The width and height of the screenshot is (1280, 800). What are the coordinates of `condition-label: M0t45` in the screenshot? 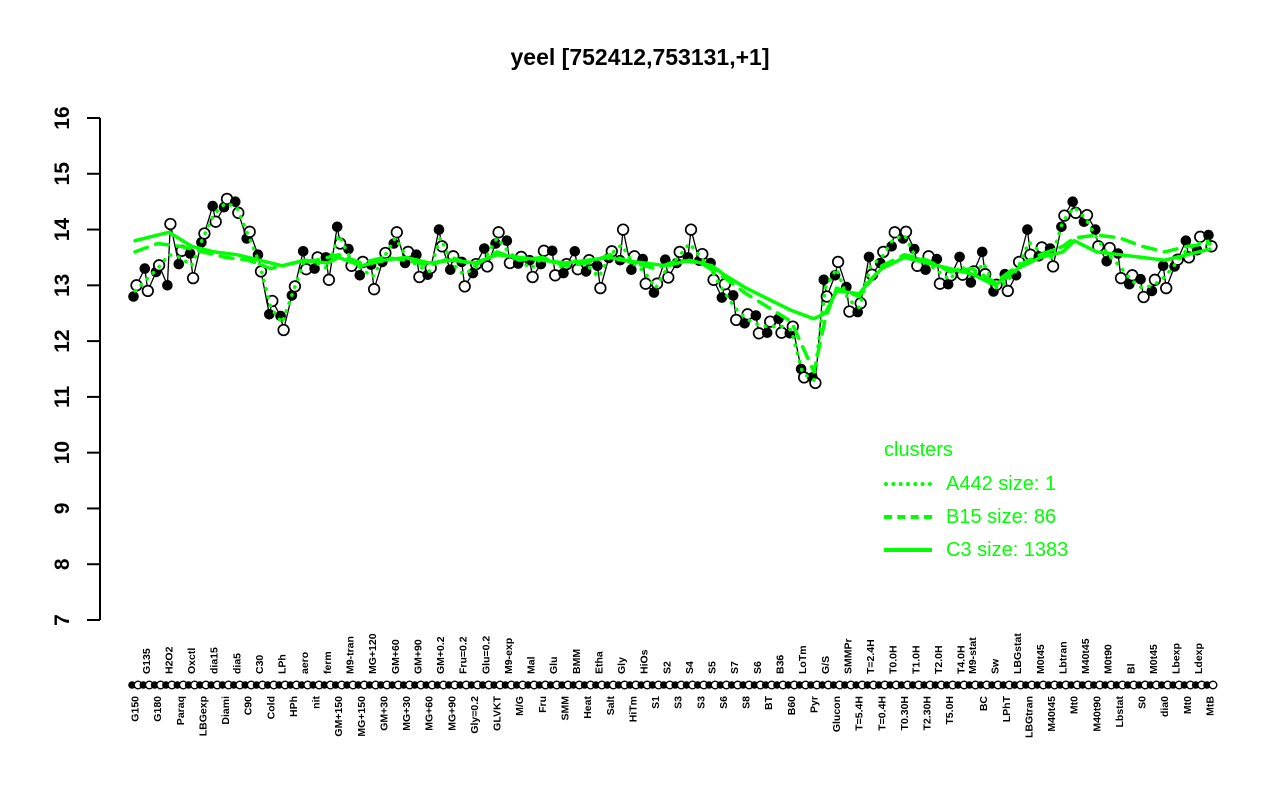 It's located at (1041, 659).